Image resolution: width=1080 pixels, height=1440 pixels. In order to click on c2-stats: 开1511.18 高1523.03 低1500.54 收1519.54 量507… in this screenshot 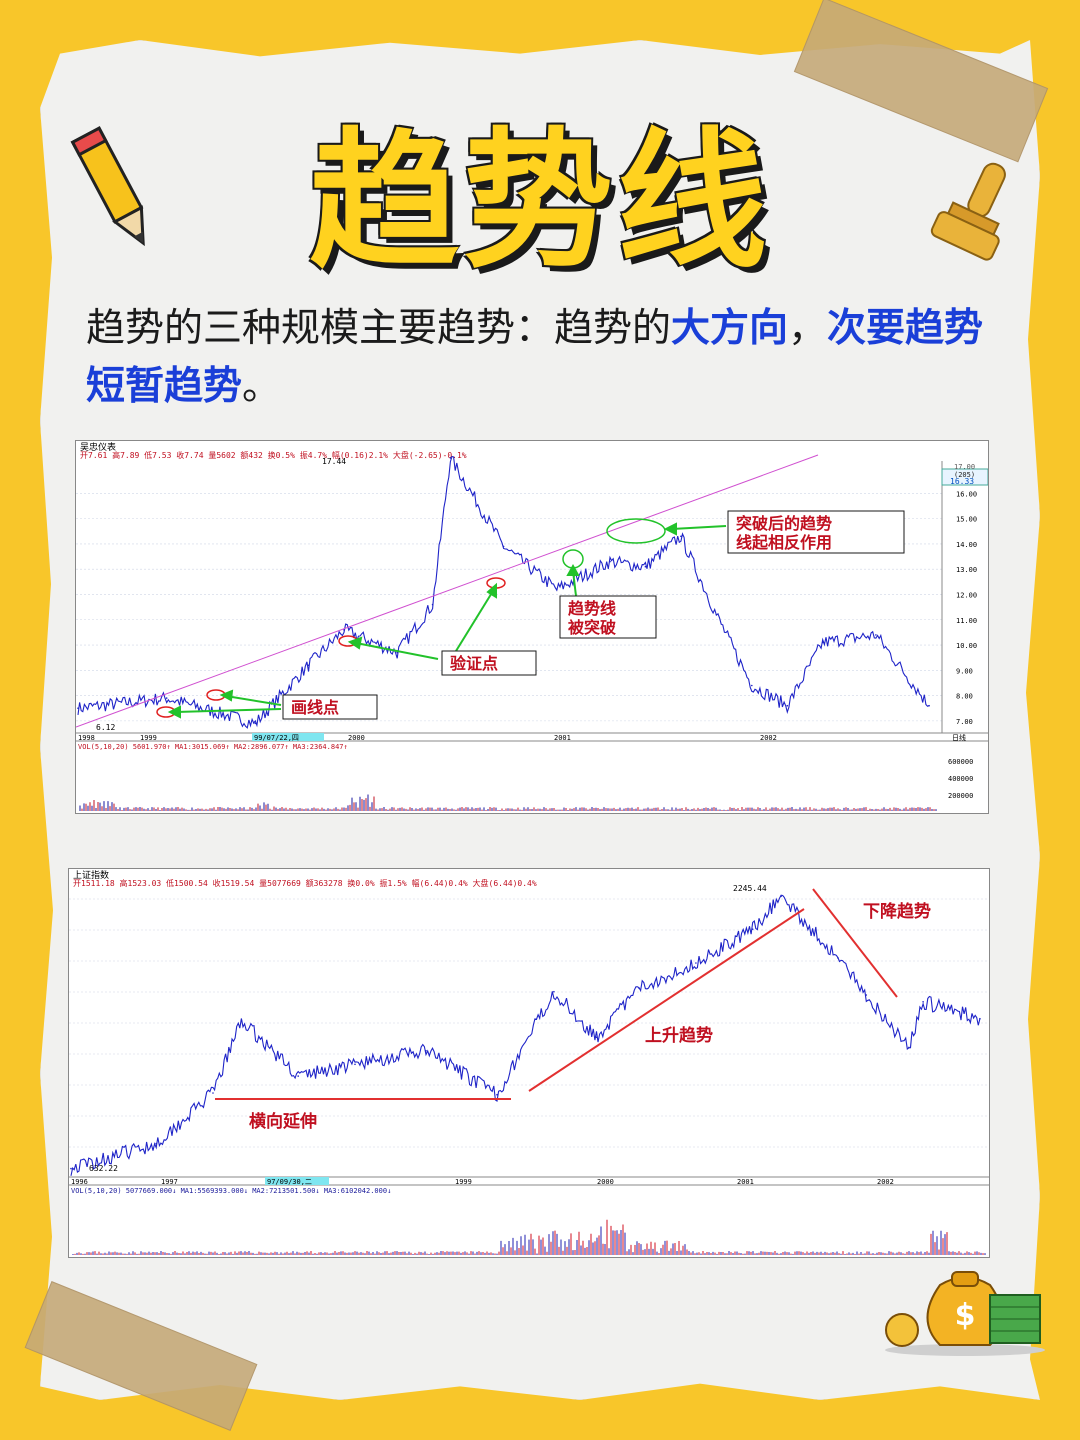, I will do `click(305, 883)`.